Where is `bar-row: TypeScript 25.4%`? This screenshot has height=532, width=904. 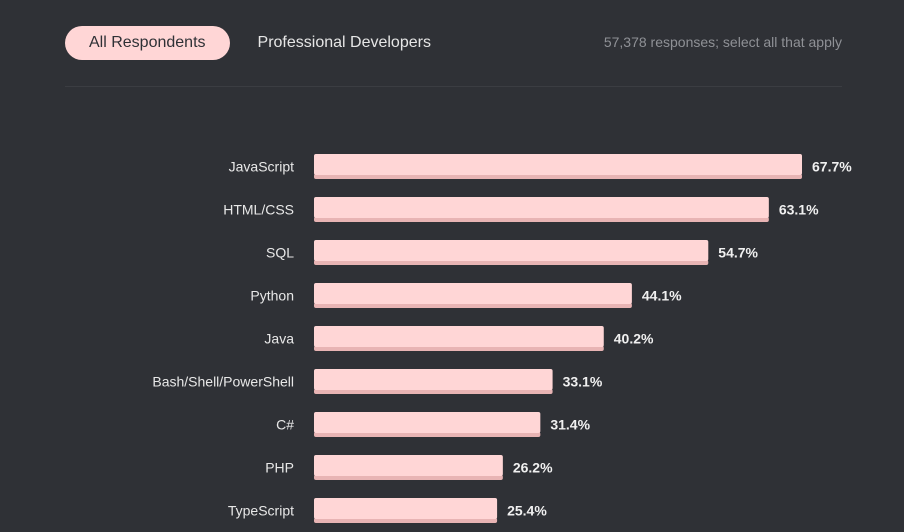 bar-row: TypeScript 25.4% is located at coordinates (387, 510).